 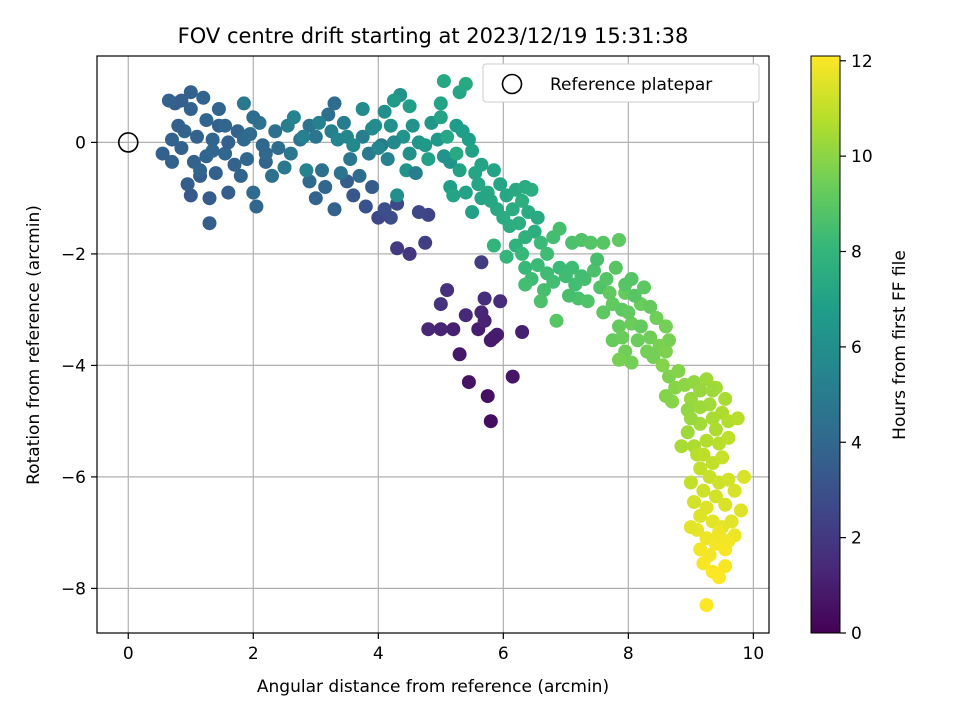 I want to click on colorbar-tick-label-1: 2, so click(x=856, y=539).